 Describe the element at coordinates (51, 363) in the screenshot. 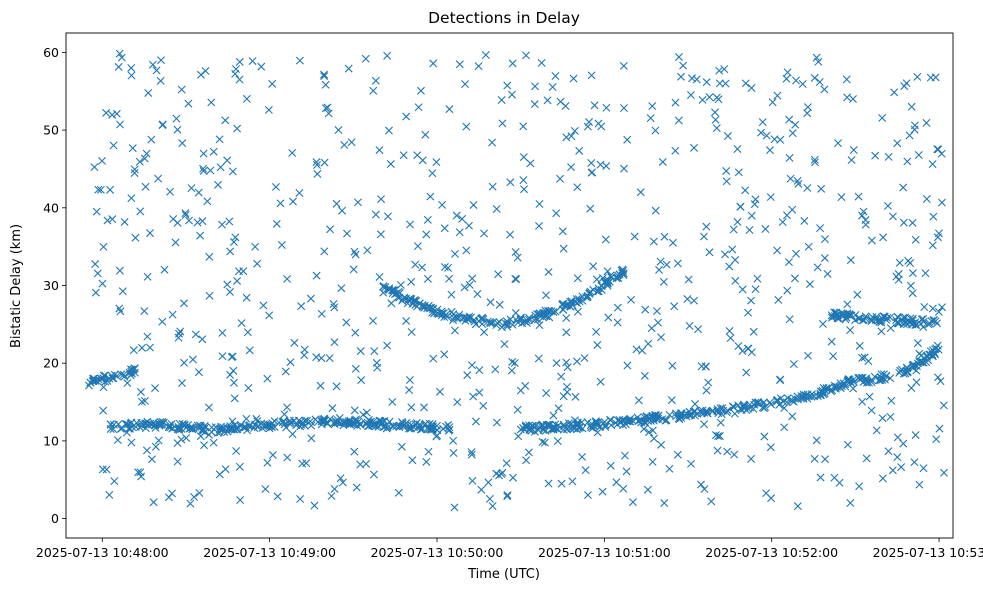

I see `y-tick-label: 20` at that location.